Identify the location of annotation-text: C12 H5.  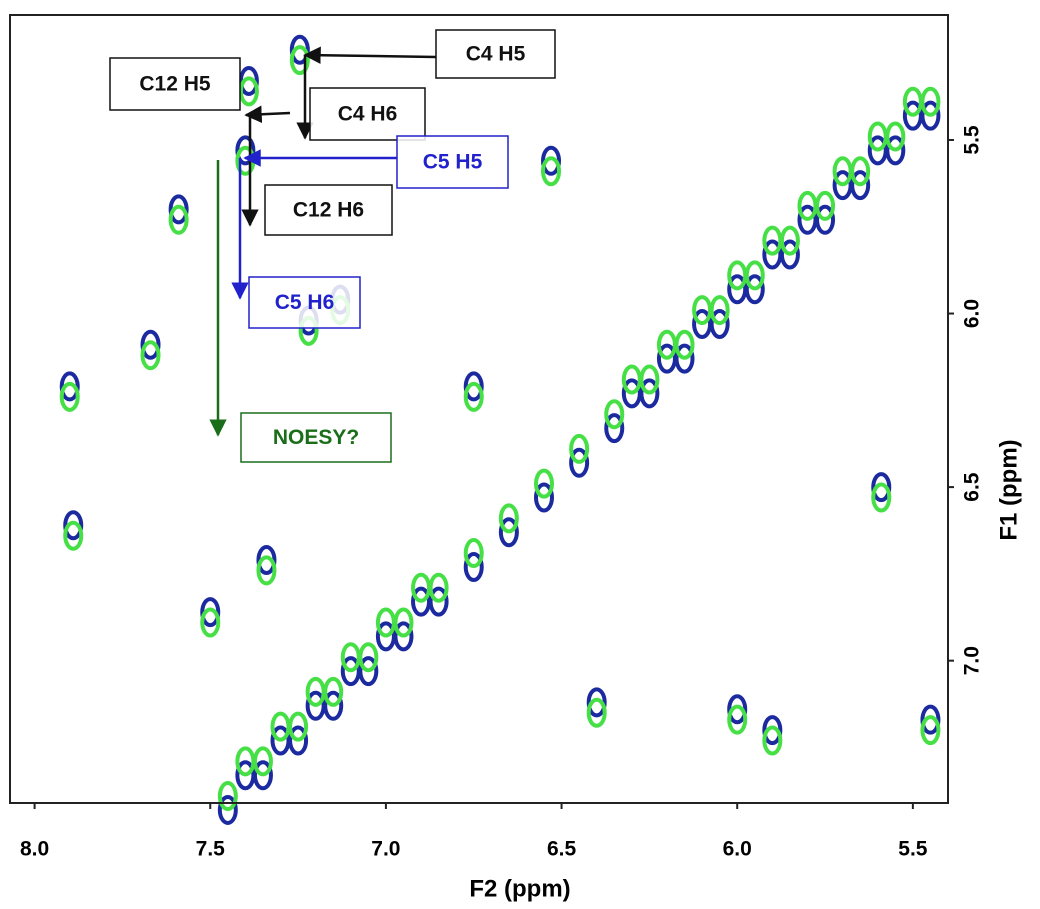
(175, 84).